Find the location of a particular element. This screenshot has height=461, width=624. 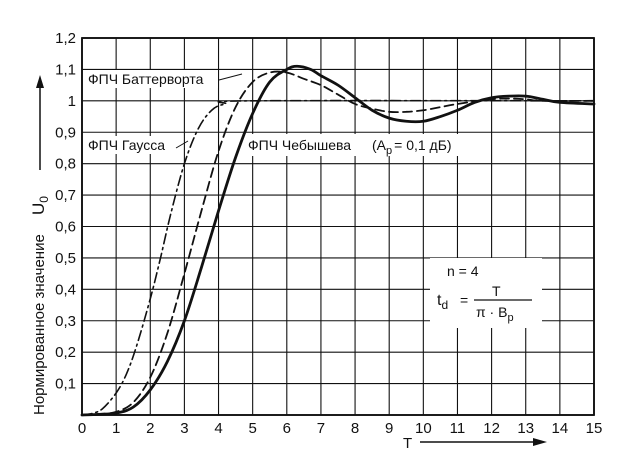

y-tick-label: 0,6 is located at coordinates (65, 227).